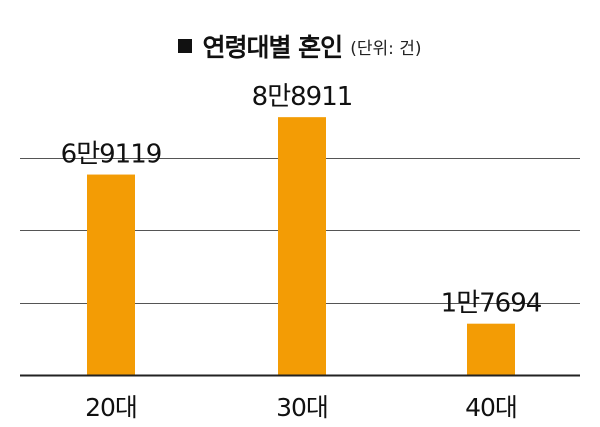  What do you see at coordinates (491, 407) in the screenshot?
I see `category-label-3: 40대` at bounding box center [491, 407].